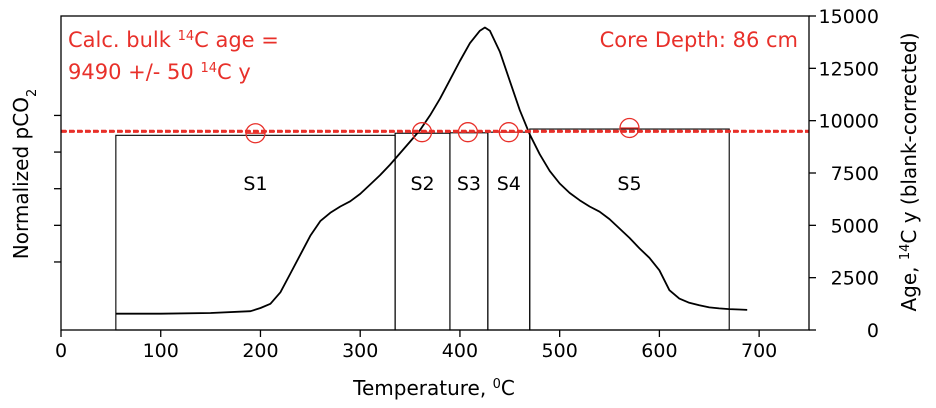 This screenshot has width=936, height=408. What do you see at coordinates (173, 40) in the screenshot?
I see `bulk-age-annotation-line1: Calc. bulk 14C age =` at bounding box center [173, 40].